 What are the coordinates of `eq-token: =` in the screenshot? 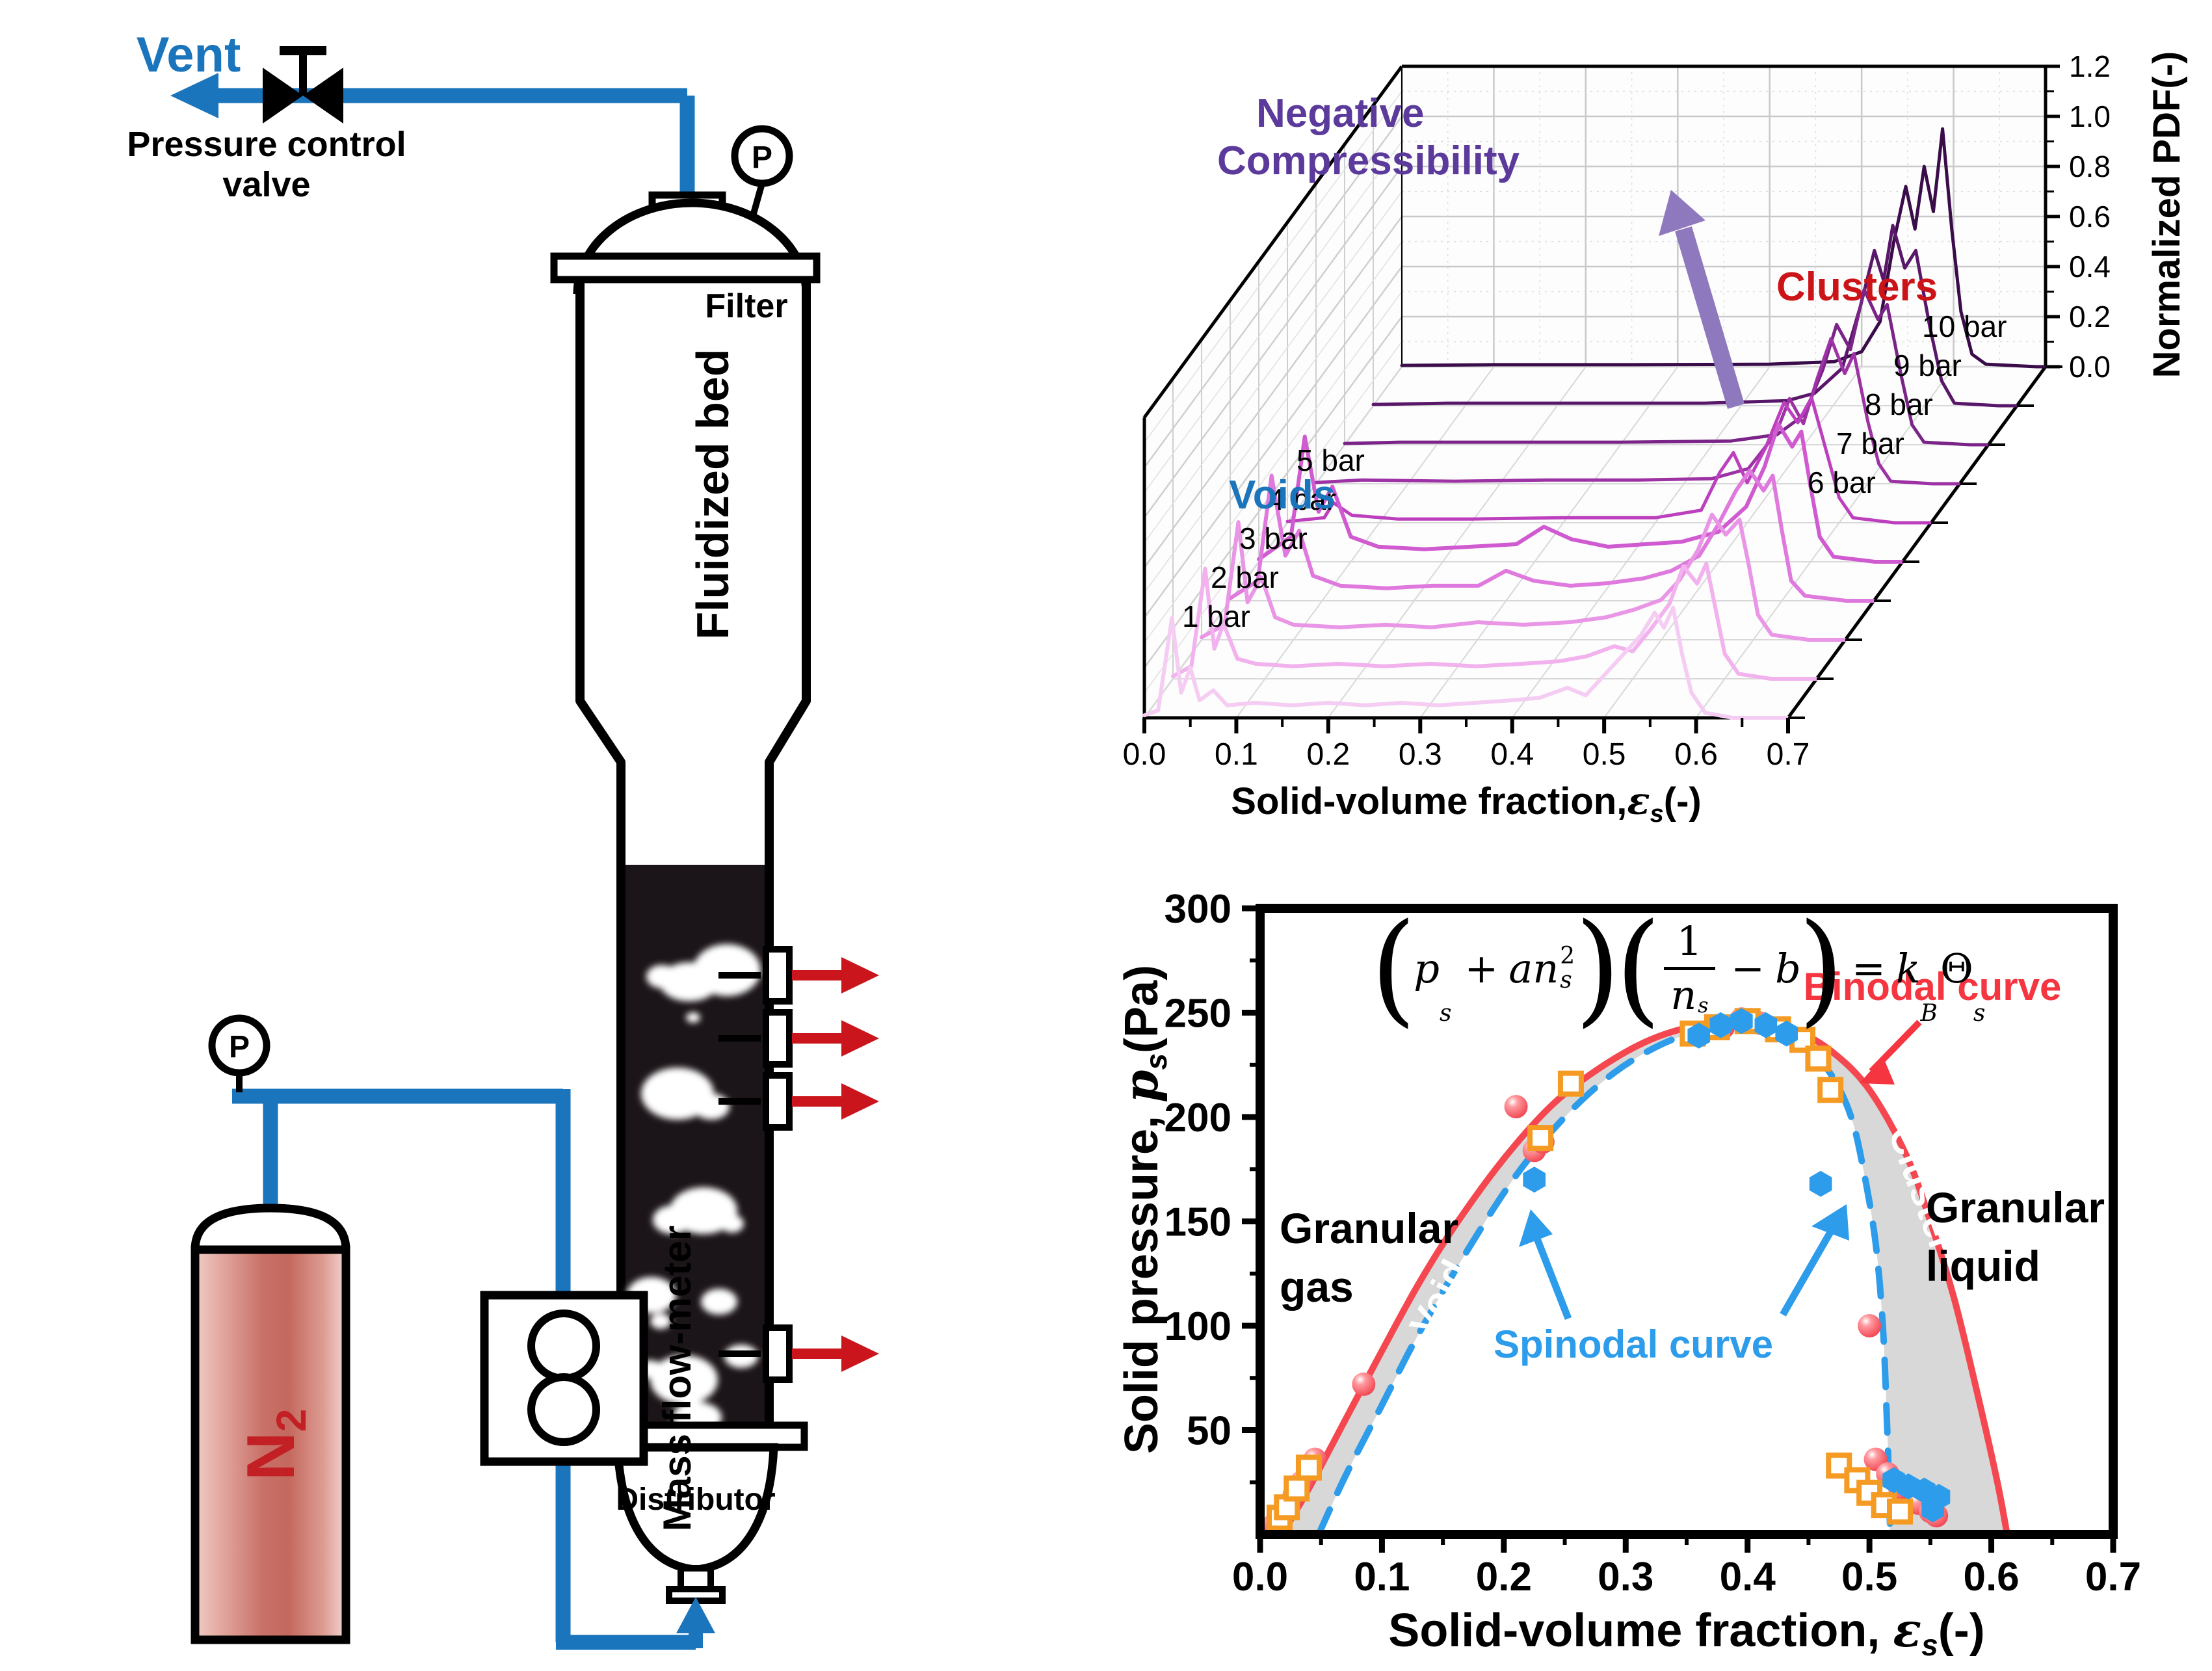 It's located at (1869, 968).